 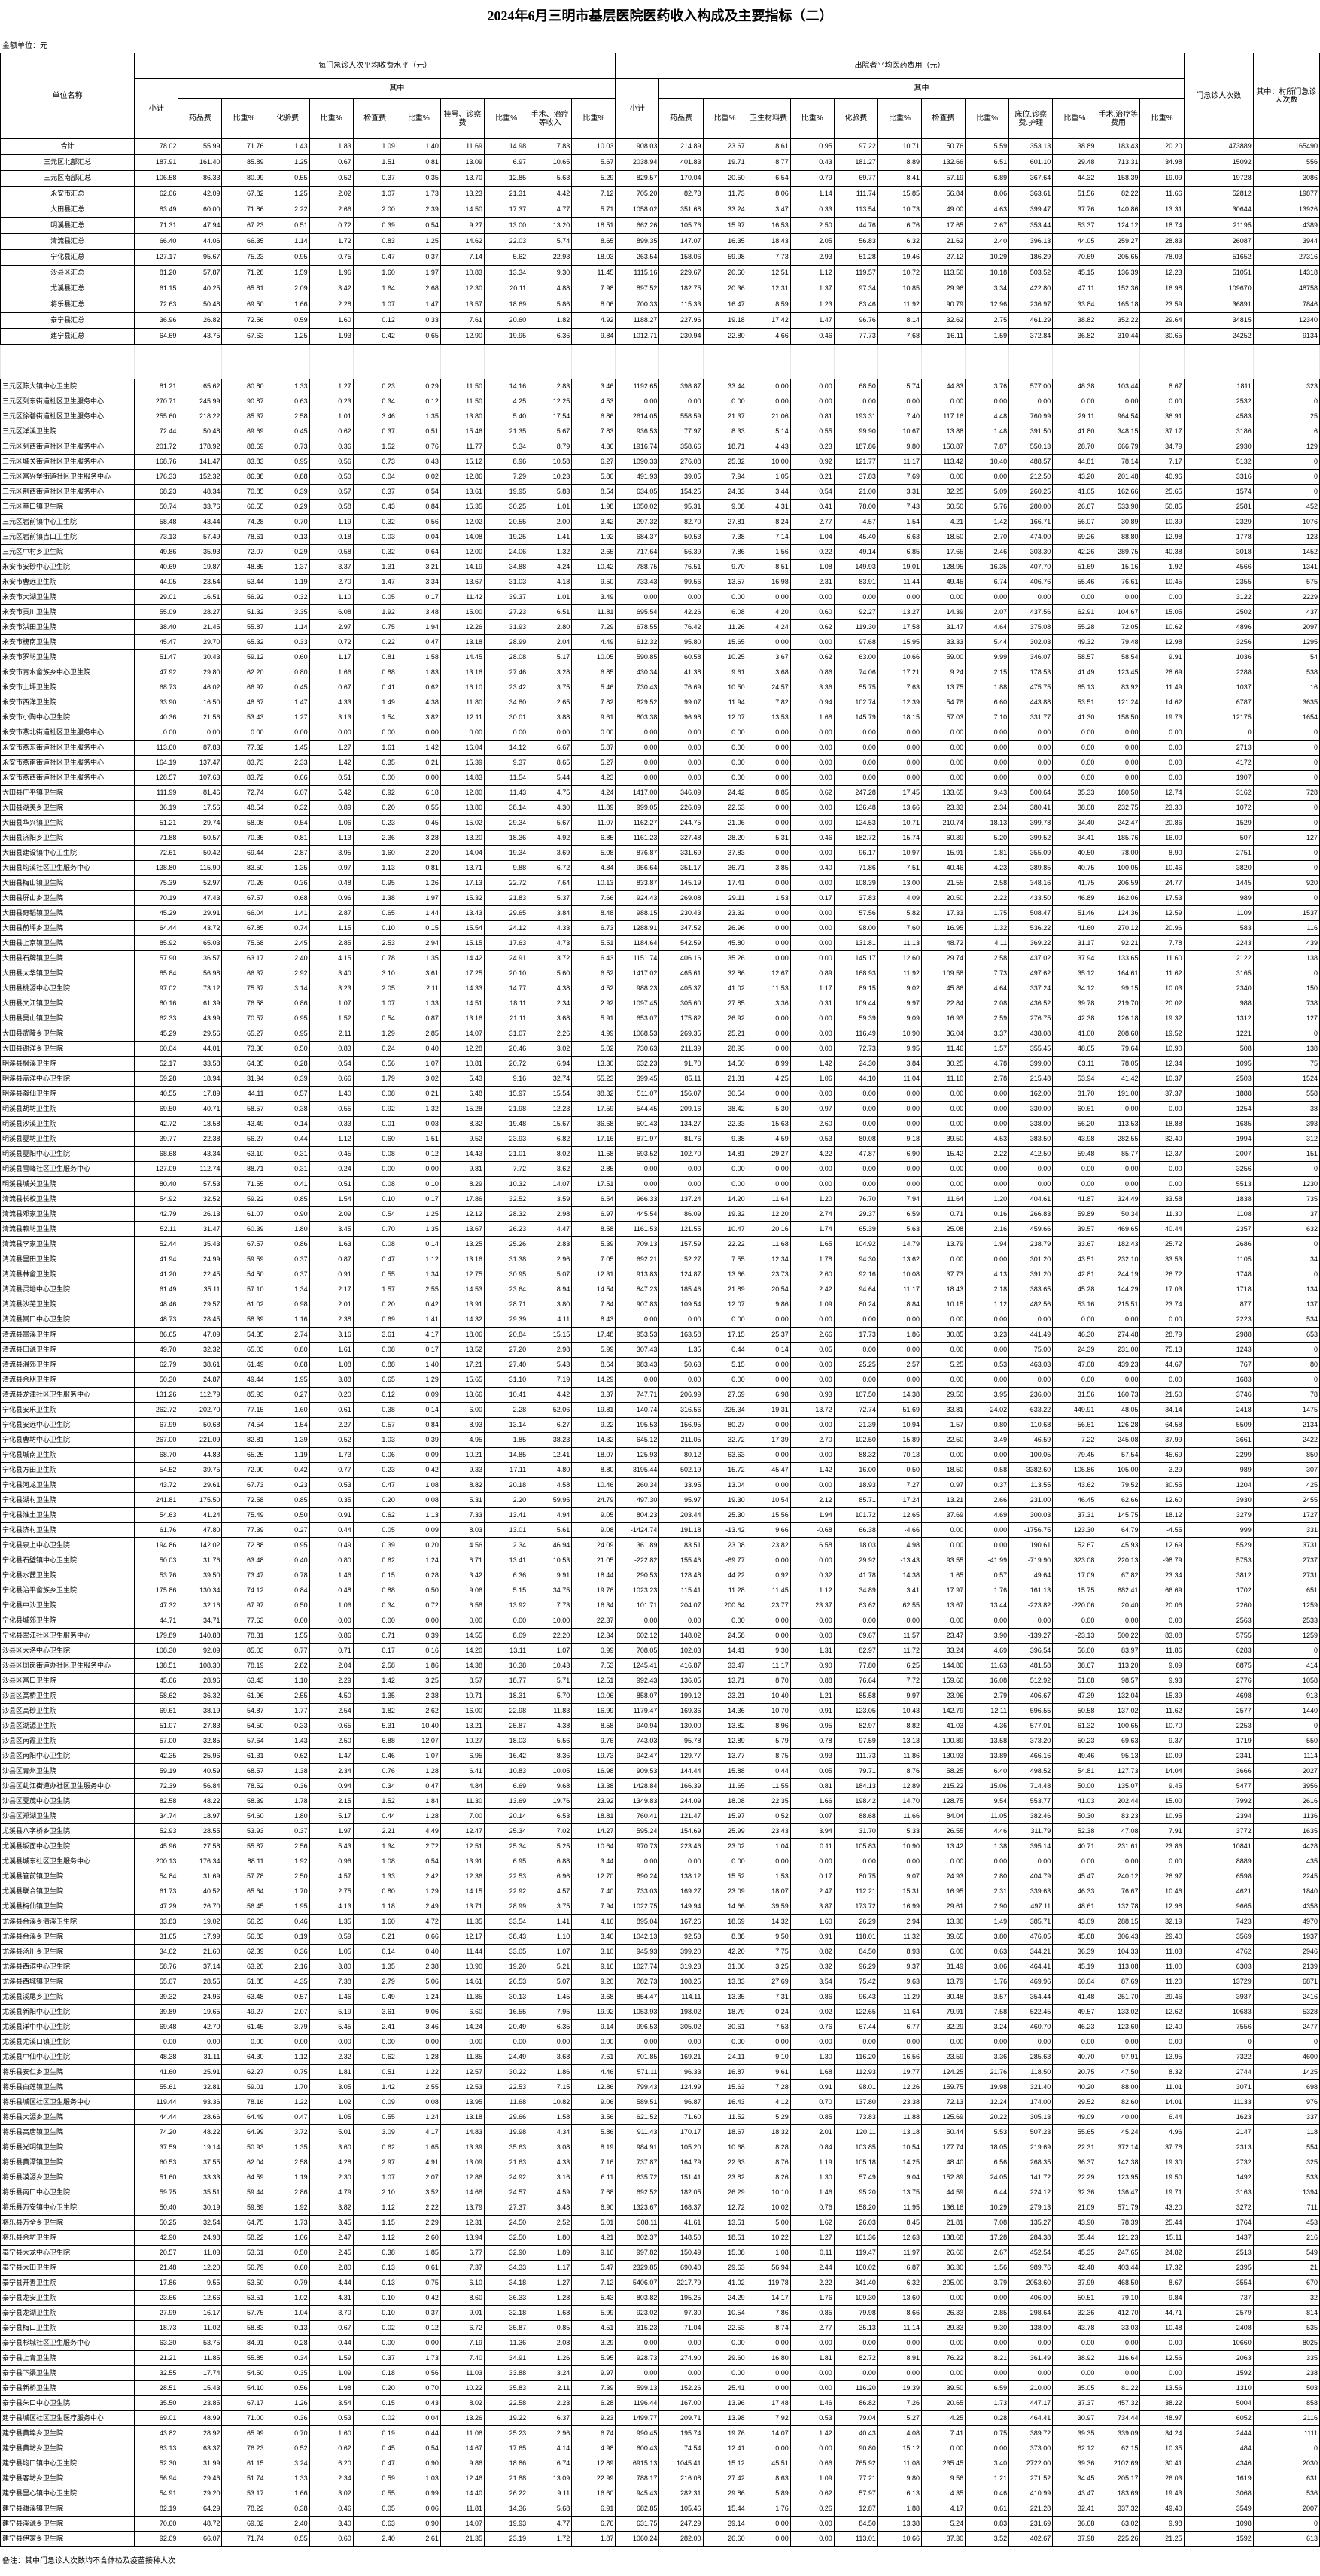 What do you see at coordinates (68, 1726) in the screenshot?
I see `unit-name-cell: 沙县区湖源卫生院` at bounding box center [68, 1726].